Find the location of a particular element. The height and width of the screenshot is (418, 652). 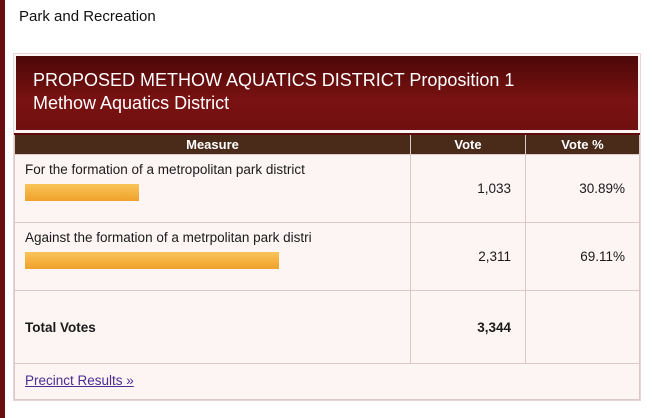

contest-title-line2: Methow Aquatics District is located at coordinates (131, 103).